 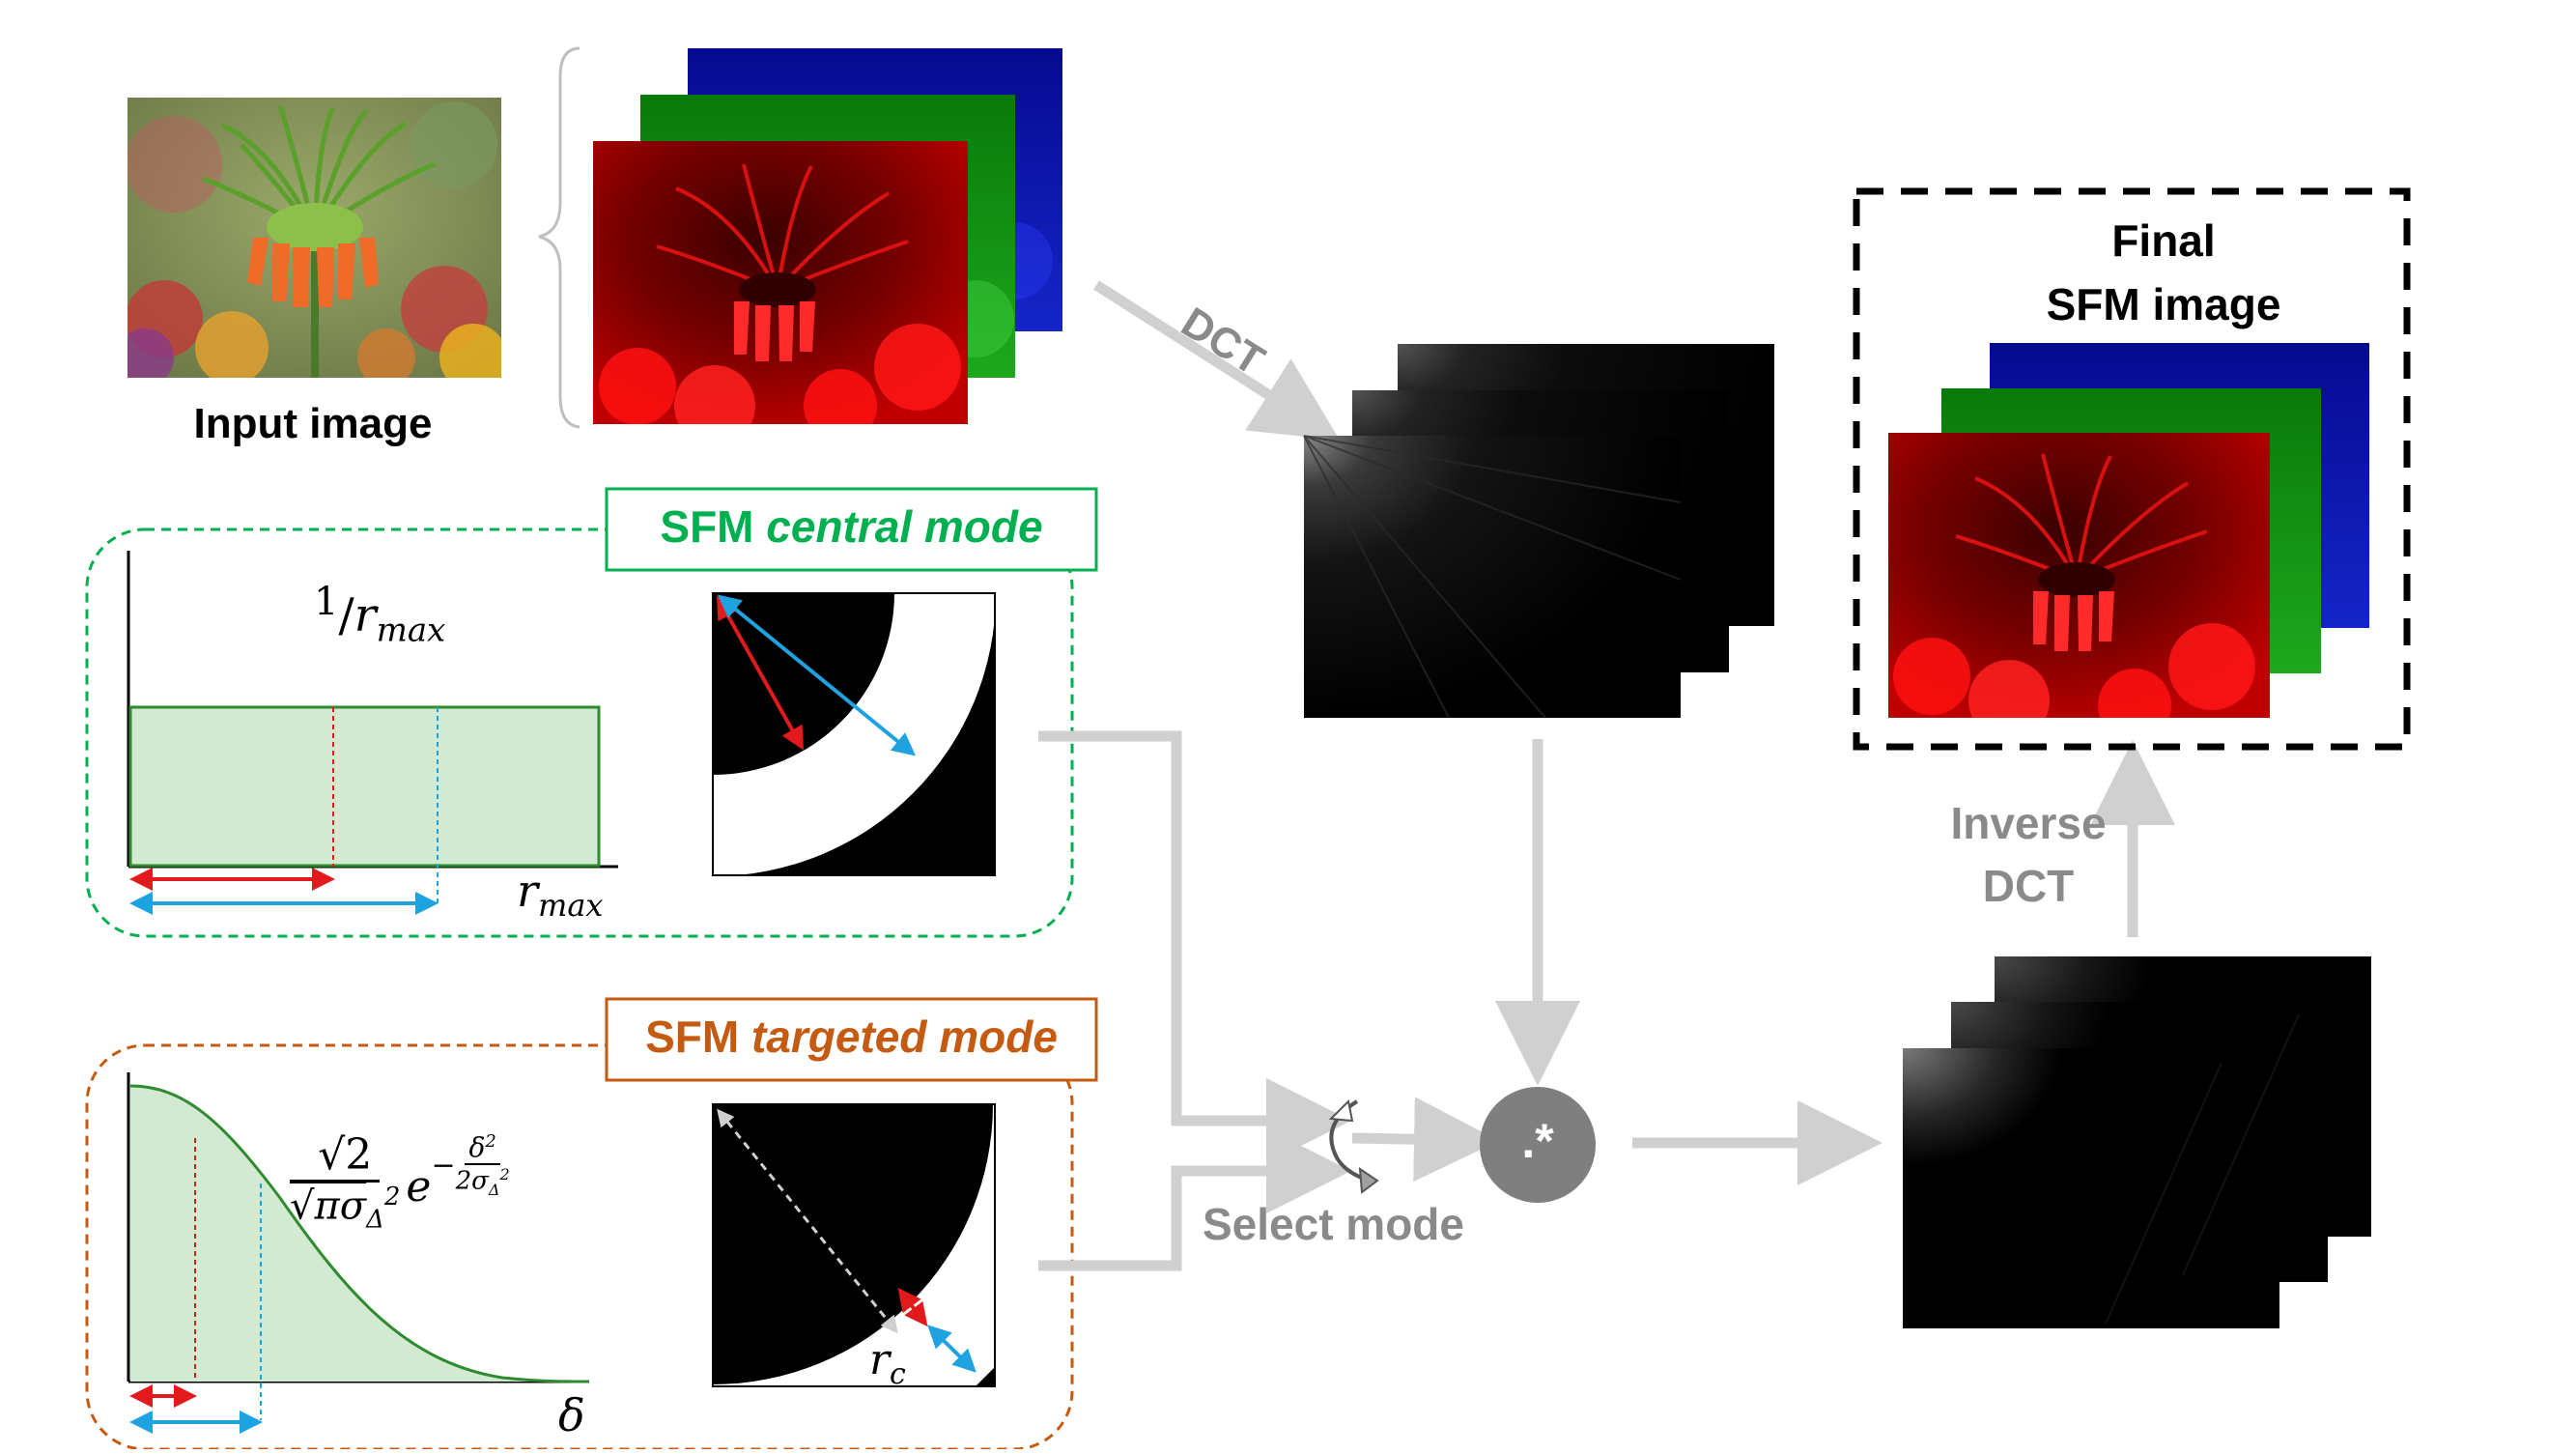 I want to click on formula-num: √2, so click(x=345, y=1156).